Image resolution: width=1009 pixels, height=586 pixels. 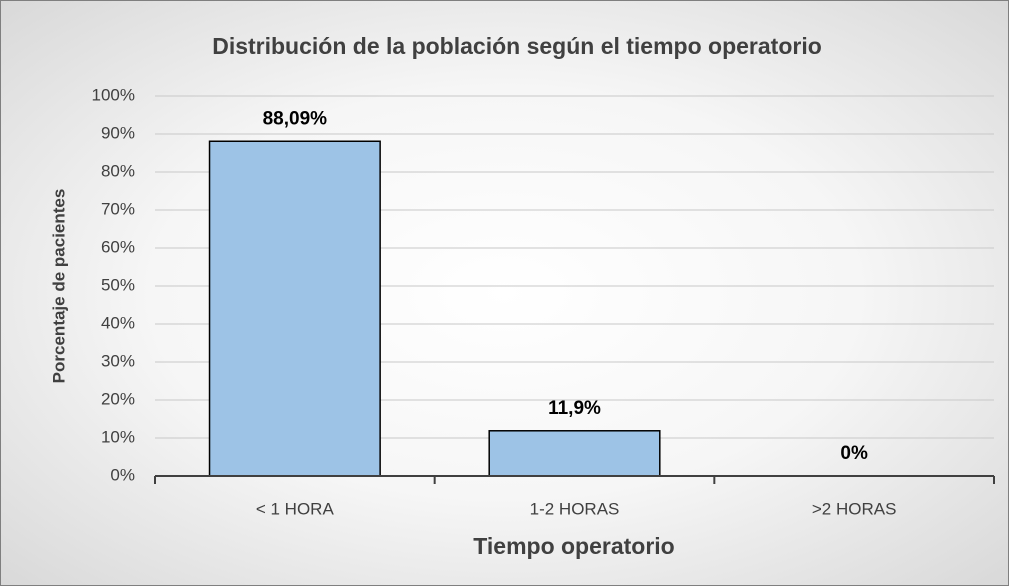 What do you see at coordinates (118, 170) in the screenshot?
I see `y-tick-label: 80%` at bounding box center [118, 170].